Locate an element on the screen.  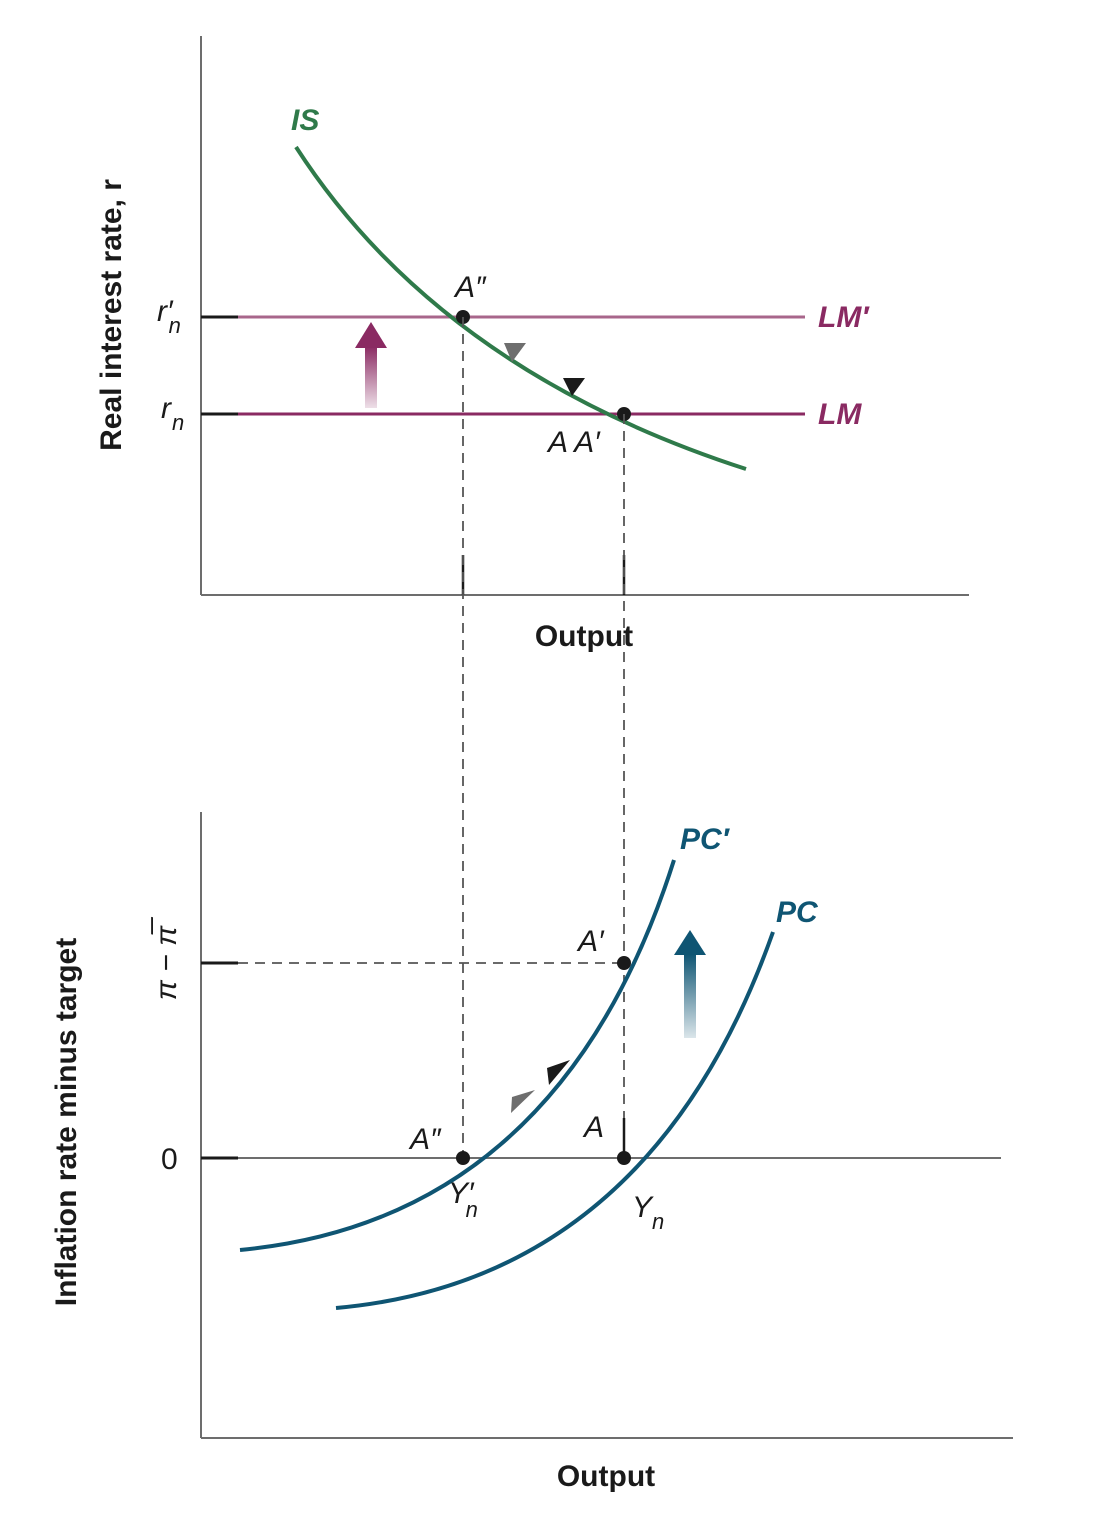
is-curve is located at coordinates (520, 308).